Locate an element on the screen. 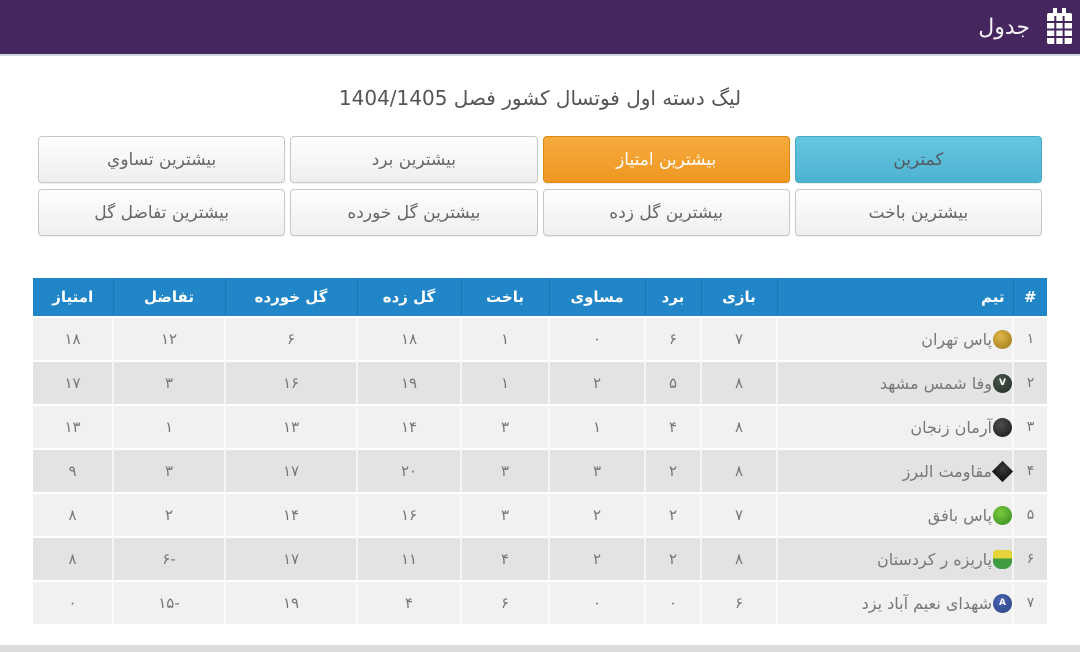 This screenshot has height=652, width=1080. app-bar: جدول is located at coordinates (540, 28).